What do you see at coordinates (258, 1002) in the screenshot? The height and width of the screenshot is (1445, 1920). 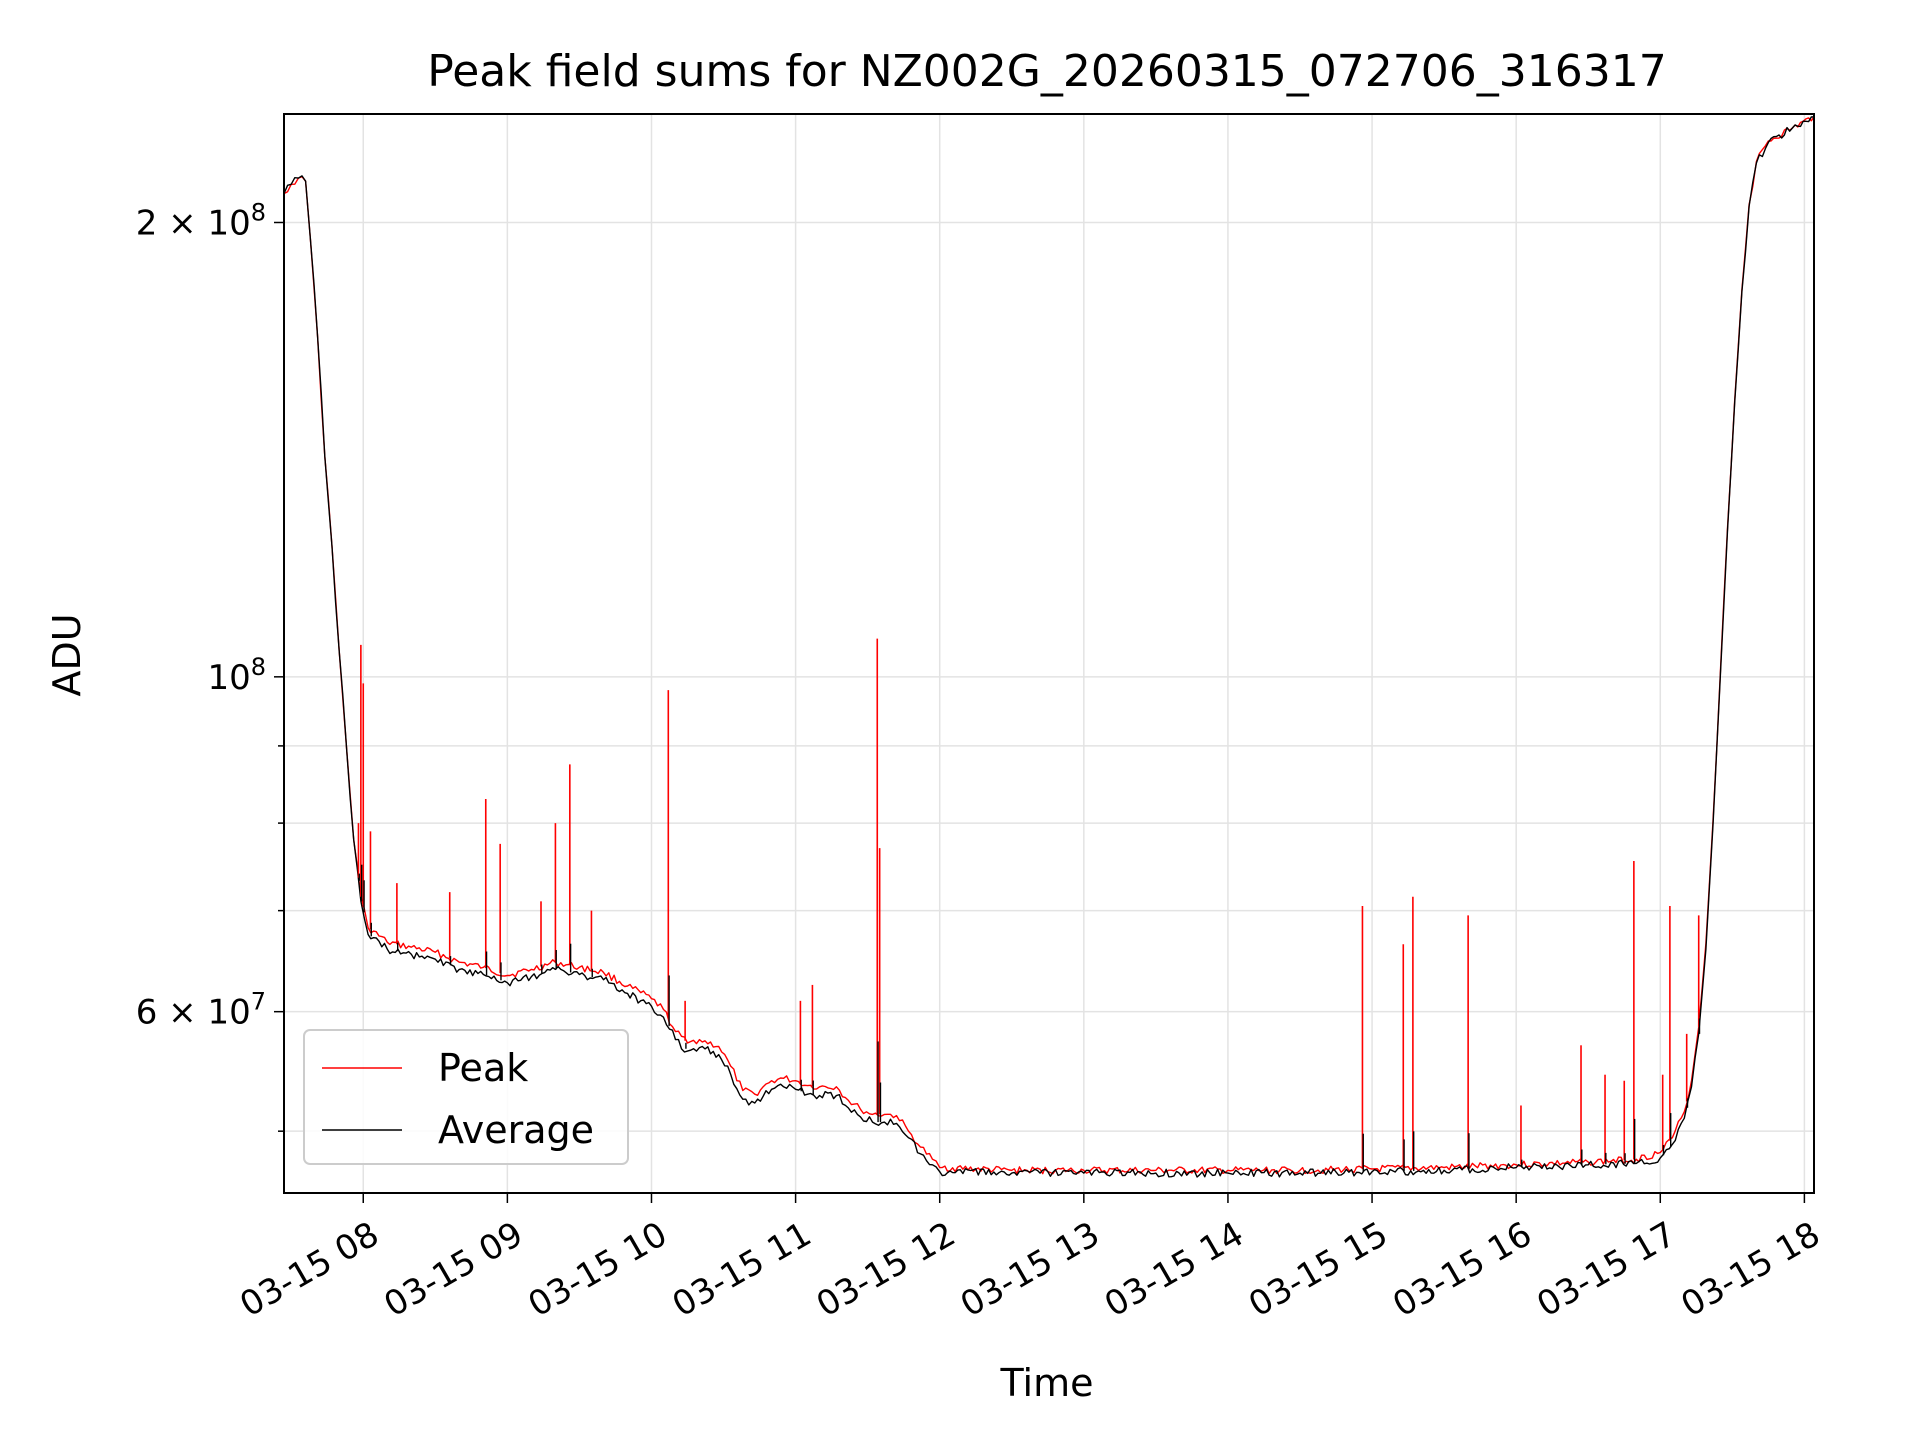 I see `y-tick-exponent: 7` at bounding box center [258, 1002].